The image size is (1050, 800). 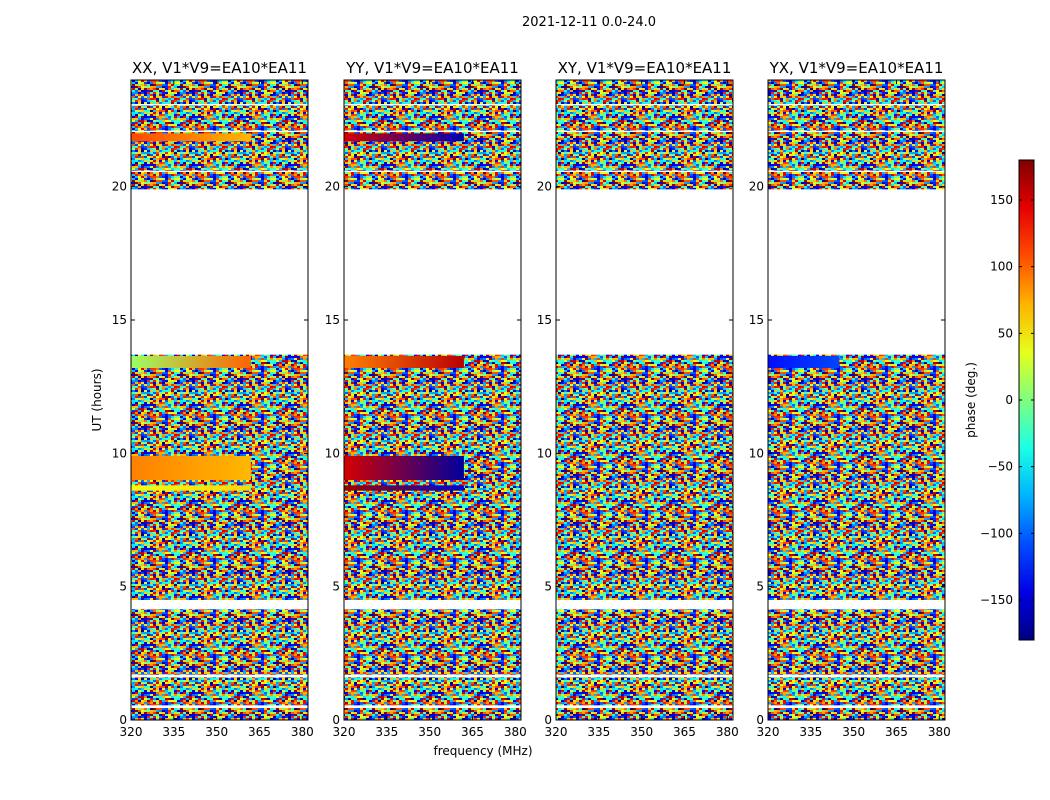 What do you see at coordinates (996, 600) in the screenshot?
I see `colorbar-tick-label: −150` at bounding box center [996, 600].